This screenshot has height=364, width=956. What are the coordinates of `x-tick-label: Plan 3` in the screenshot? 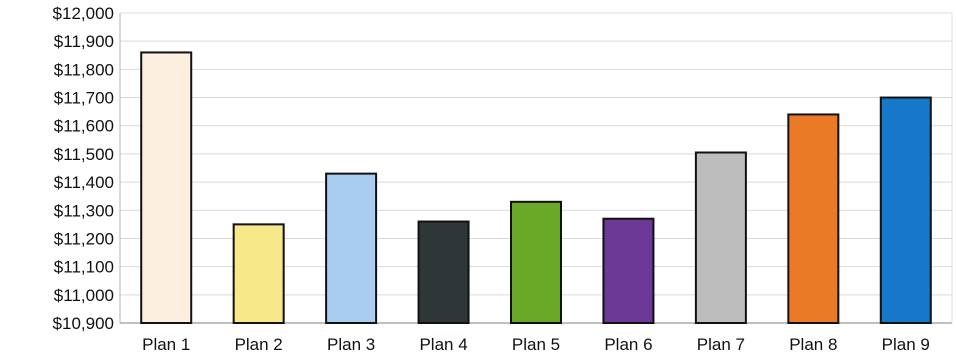 It's located at (351, 344).